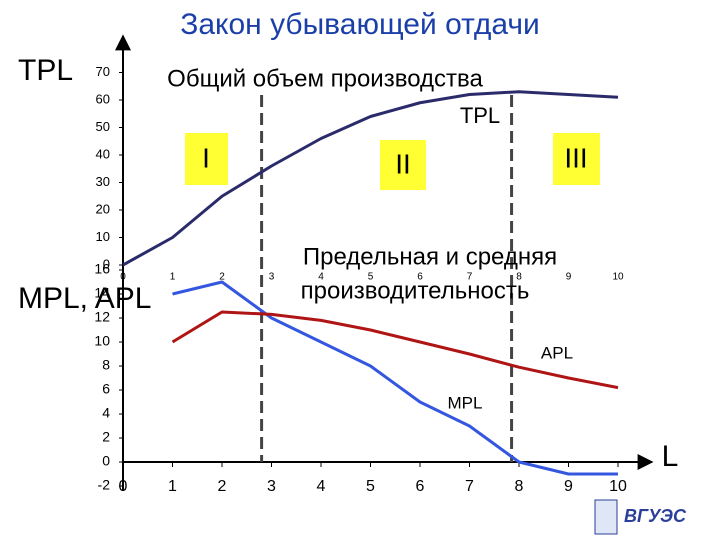 This screenshot has height=540, width=720. Describe the element at coordinates (102, 293) in the screenshot. I see `y-tick-label: 14` at that location.